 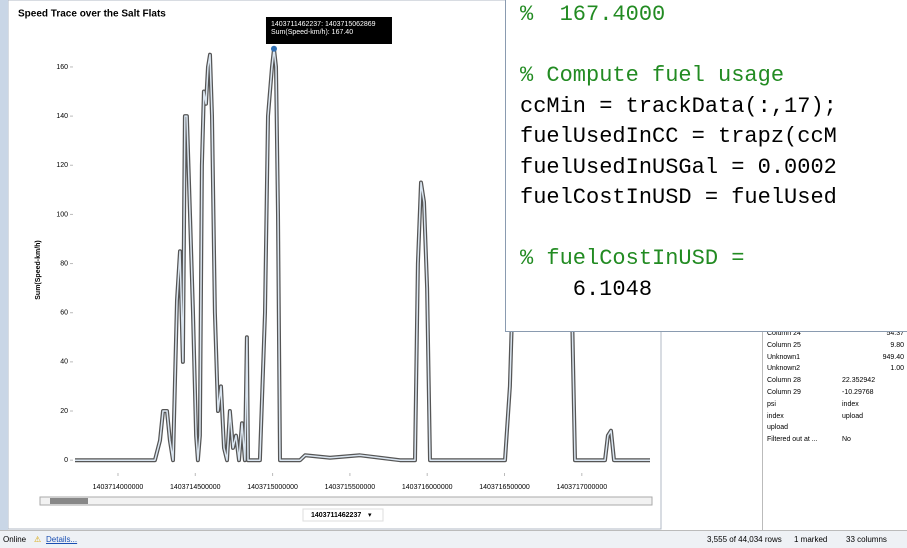 I want to click on cell-value: 949.40, so click(x=893, y=357).